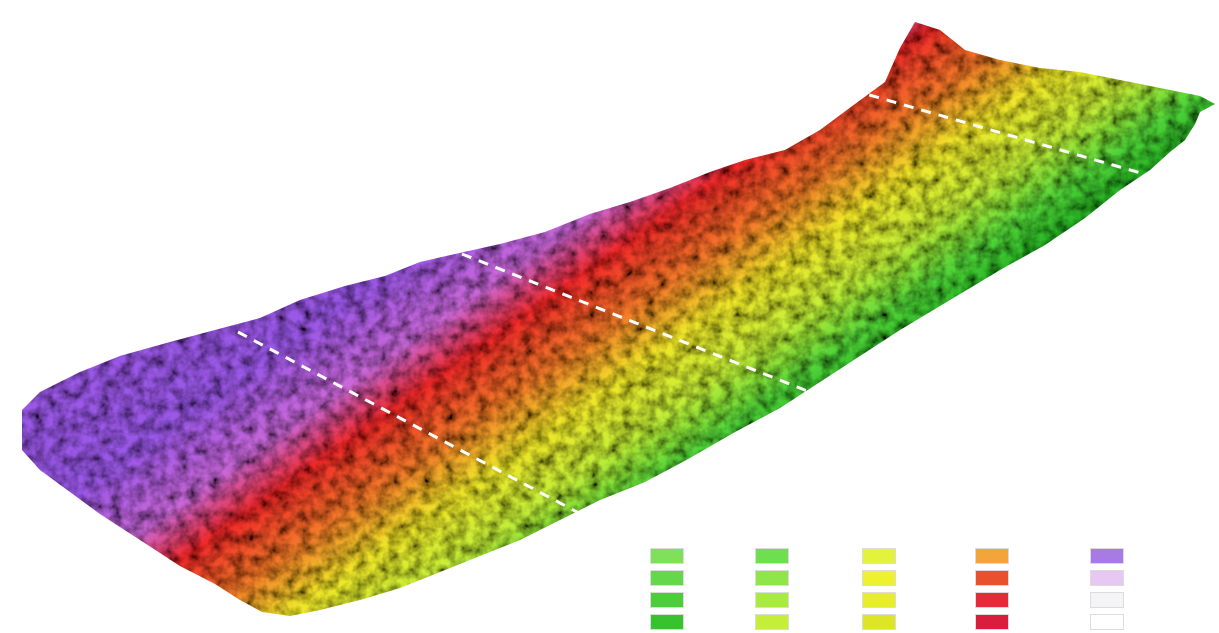 Image resolution: width=1219 pixels, height=633 pixels. What do you see at coordinates (1008, 135) in the screenshot?
I see `section-line-east` at bounding box center [1008, 135].